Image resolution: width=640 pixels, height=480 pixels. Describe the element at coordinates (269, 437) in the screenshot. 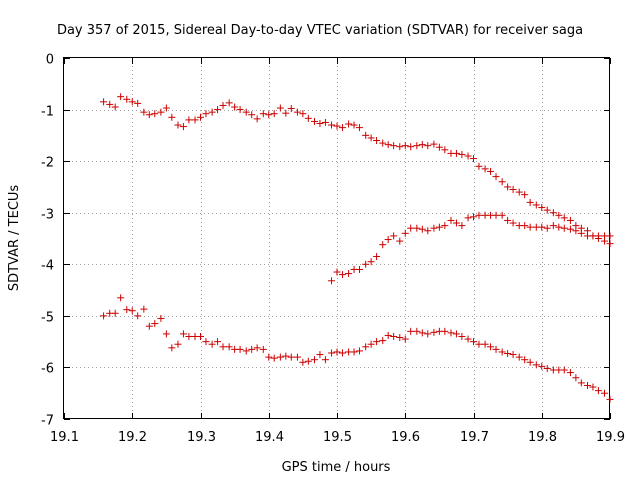

I see `x-tick-label: 19.4` at that location.